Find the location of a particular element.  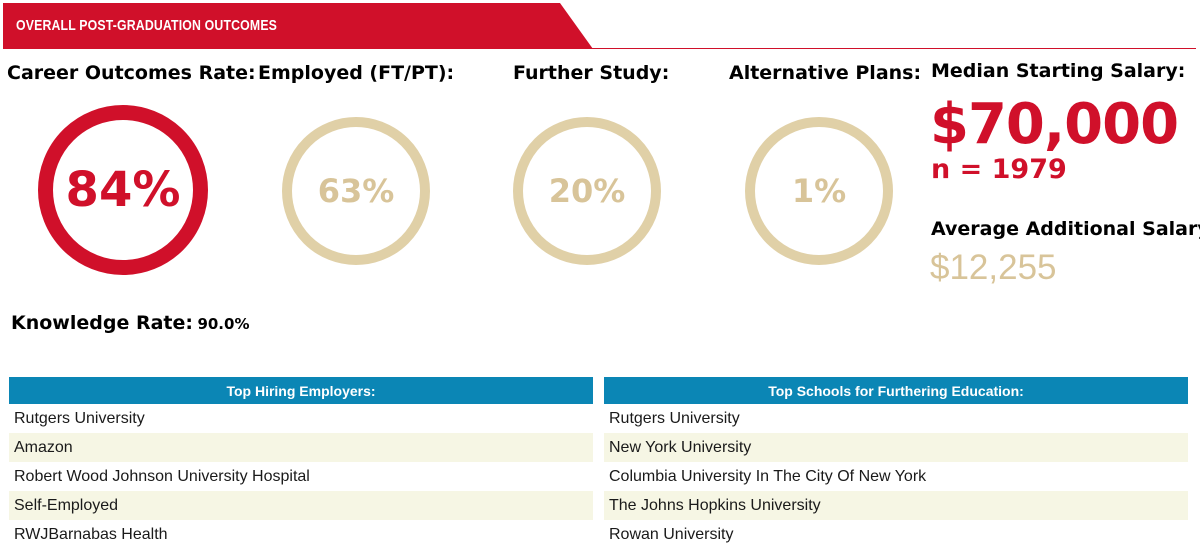

knowledge-rate: Knowledge Rate: 90.0% is located at coordinates (130, 323).